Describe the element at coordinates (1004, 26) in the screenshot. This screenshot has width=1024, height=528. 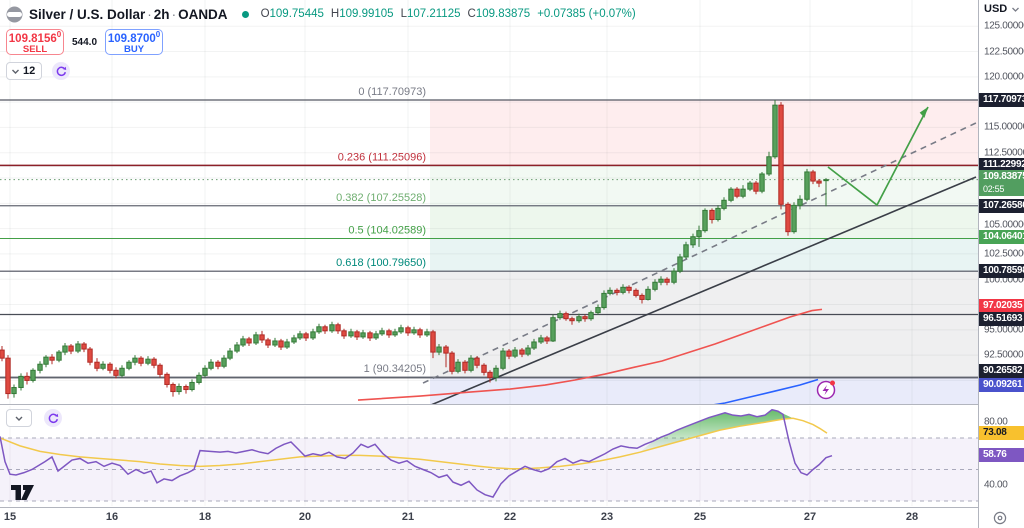
I see `price-axis-label: 125.00000` at that location.